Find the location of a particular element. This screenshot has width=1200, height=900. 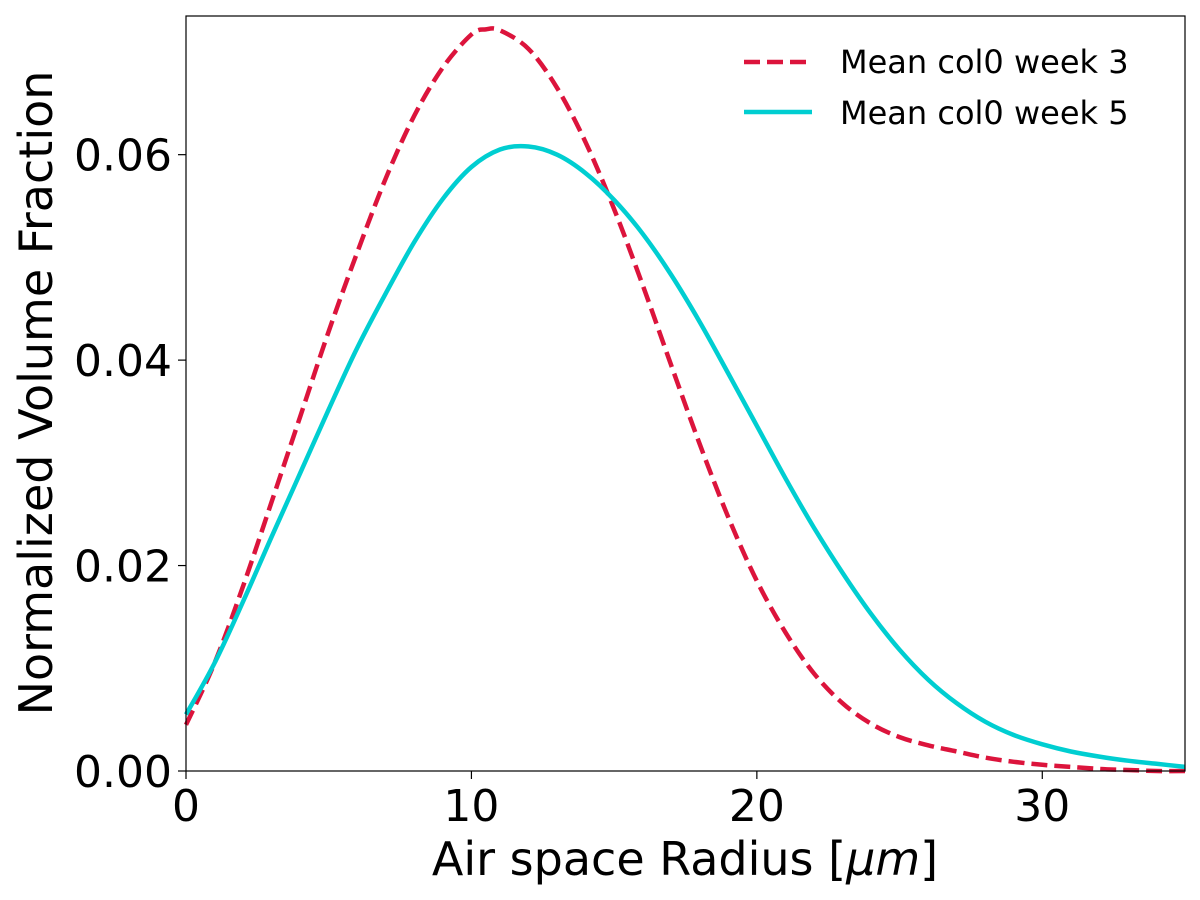

legend-label-week3: Mean col0 week 3 is located at coordinates (984, 62).